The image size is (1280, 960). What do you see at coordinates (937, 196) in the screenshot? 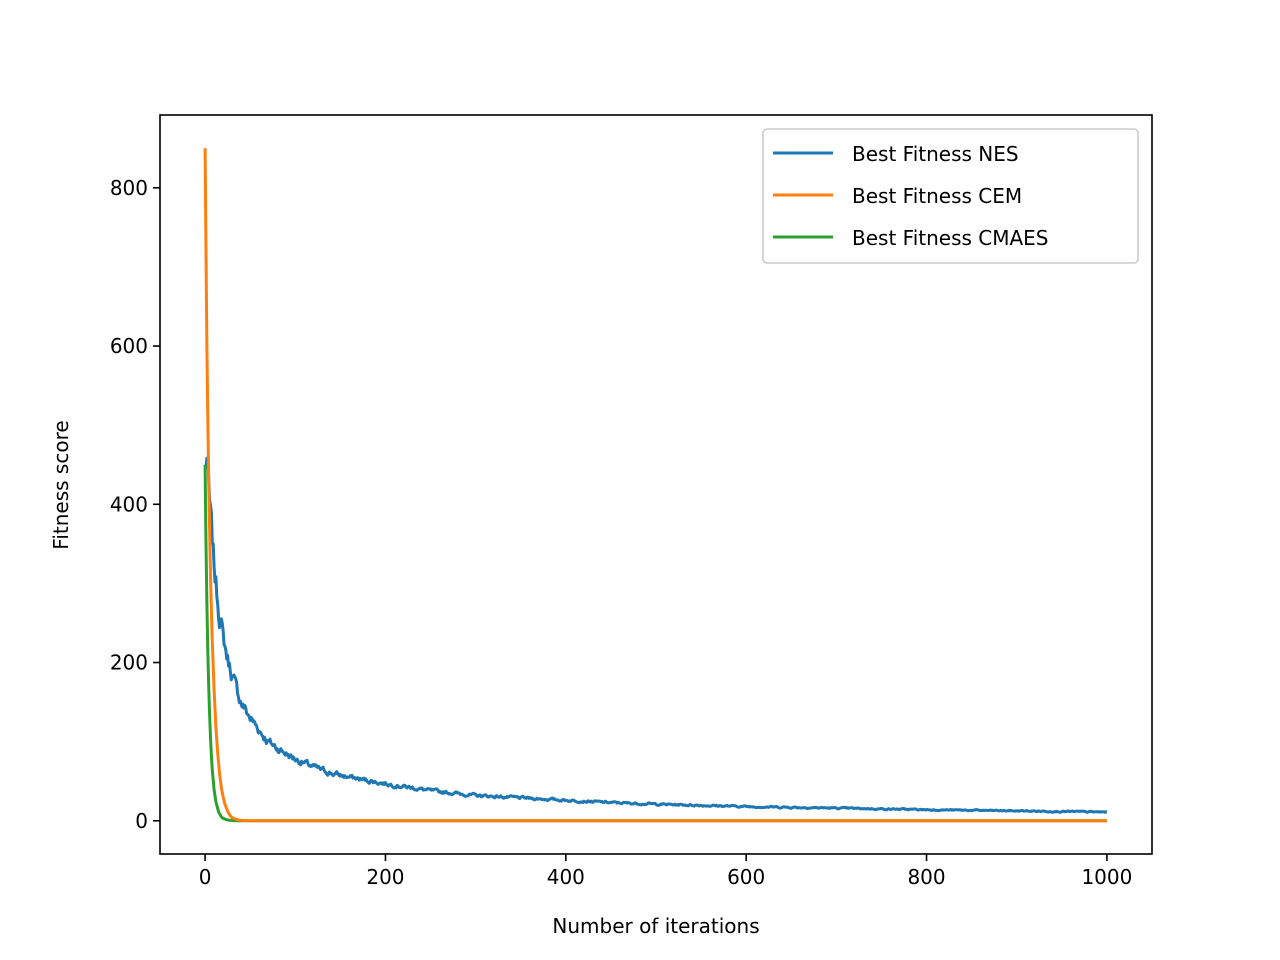
I see `legend-entry-label: Best Fitness CEM` at bounding box center [937, 196].